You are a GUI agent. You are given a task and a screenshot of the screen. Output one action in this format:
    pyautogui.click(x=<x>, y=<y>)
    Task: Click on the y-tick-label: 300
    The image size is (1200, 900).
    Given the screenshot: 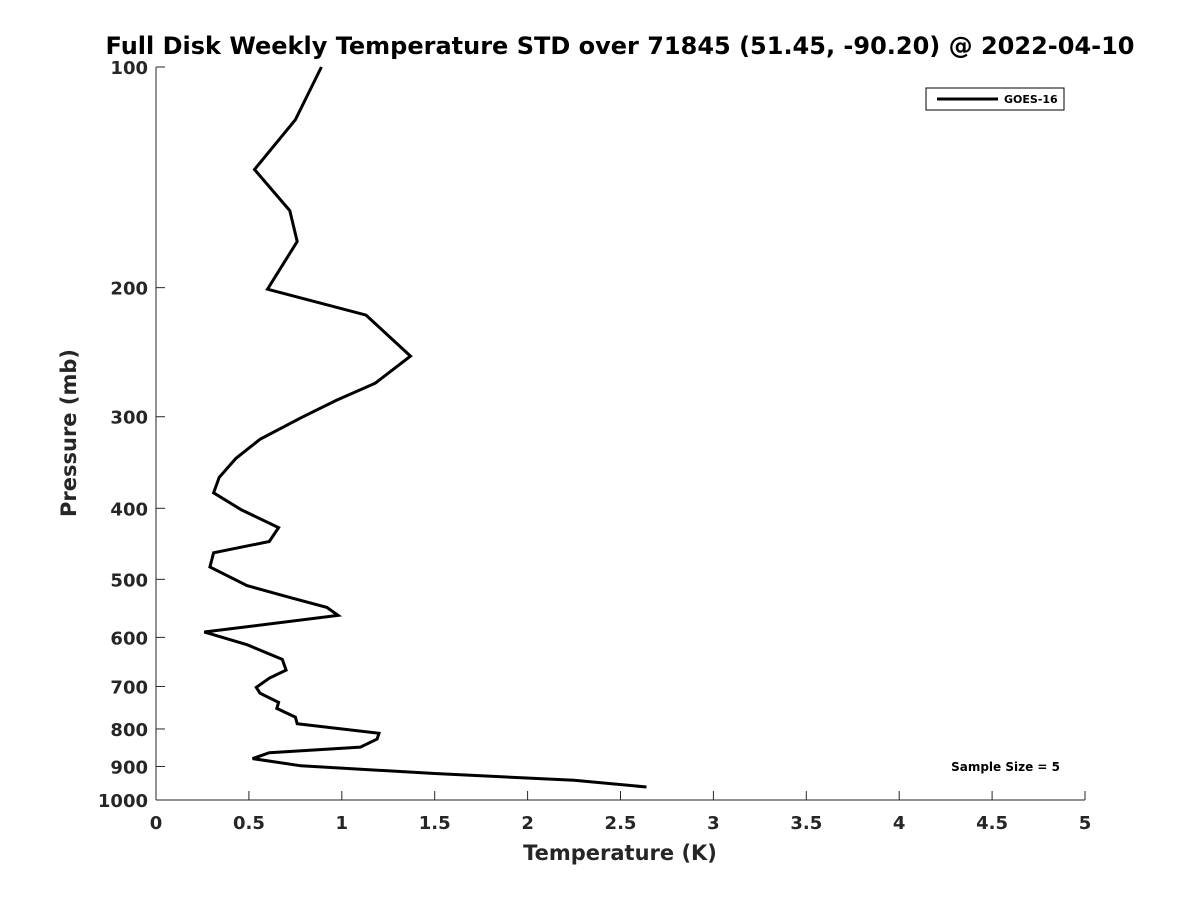 What is the action you would take?
    pyautogui.click(x=129, y=418)
    